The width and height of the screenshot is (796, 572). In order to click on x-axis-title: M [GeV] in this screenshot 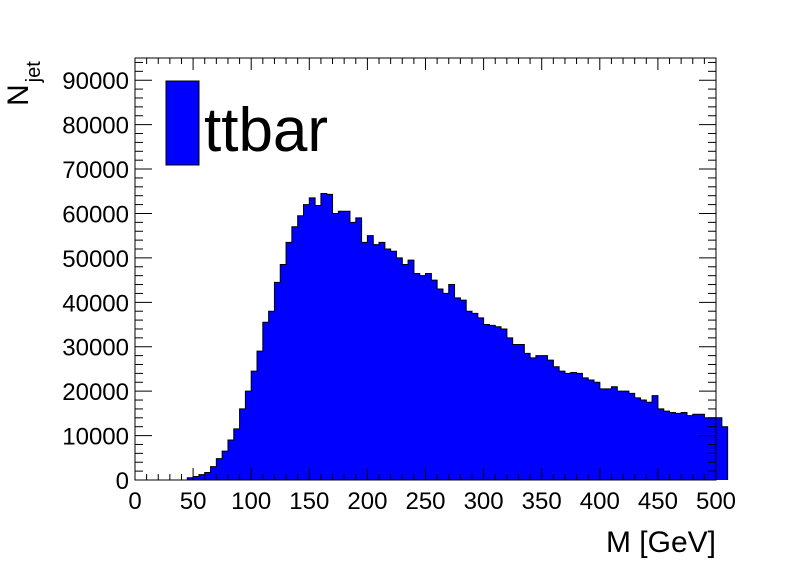, I will do `click(661, 542)`.